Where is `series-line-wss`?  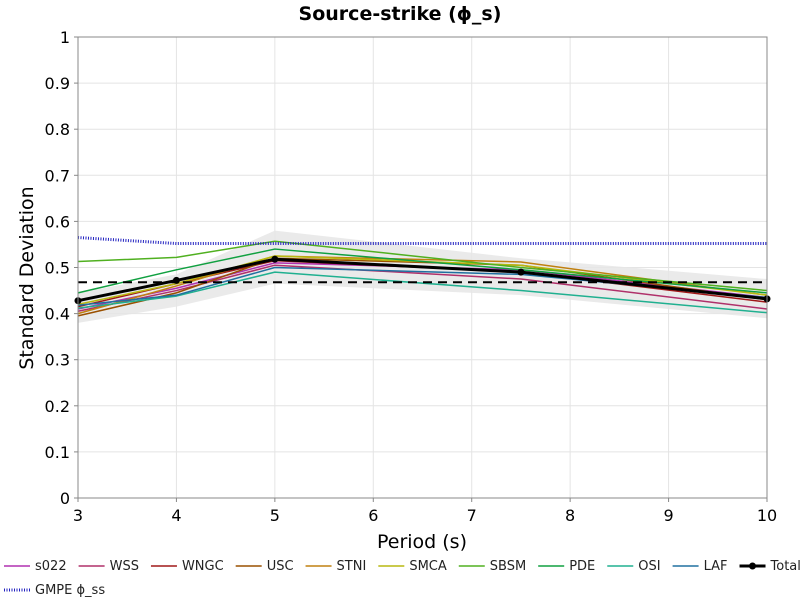 series-line-wss is located at coordinates (422, 288).